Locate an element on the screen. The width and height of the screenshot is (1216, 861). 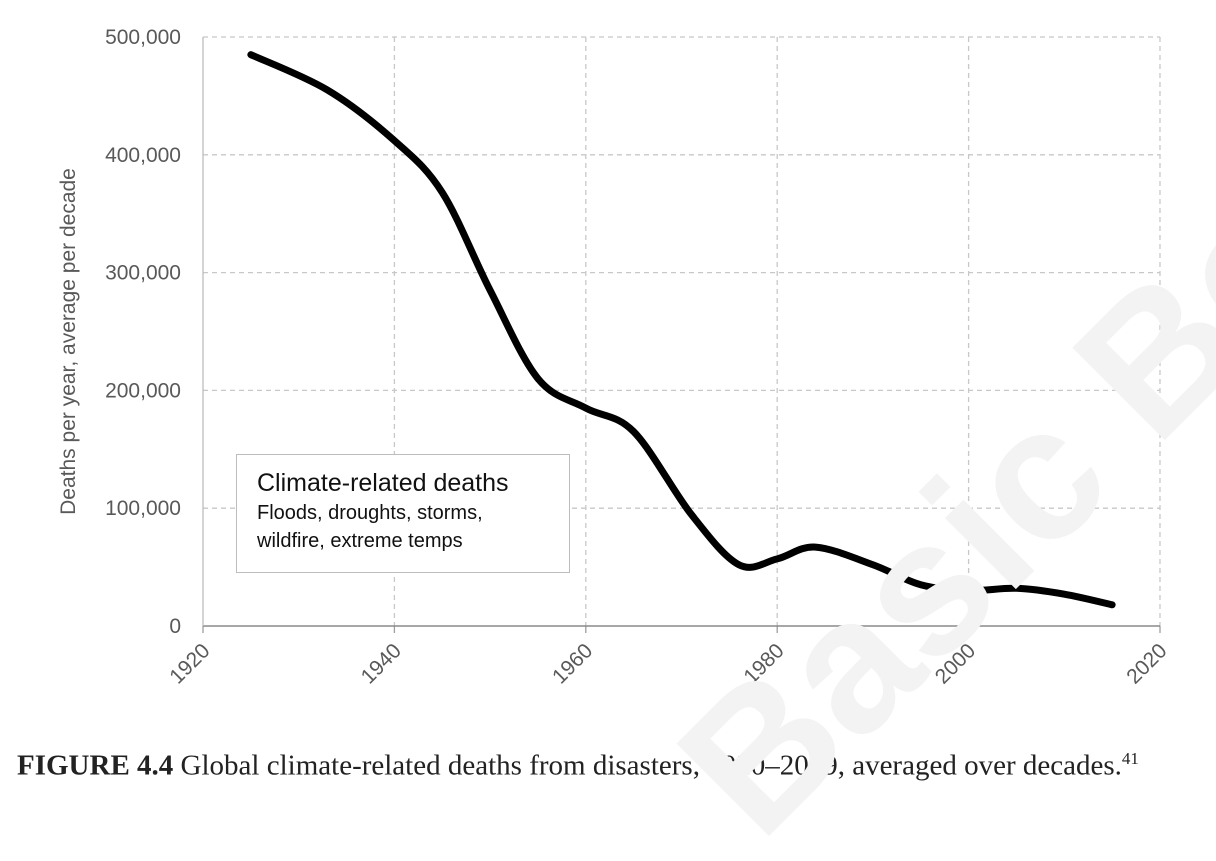
x-tick-label: 1980 is located at coordinates (763, 663).